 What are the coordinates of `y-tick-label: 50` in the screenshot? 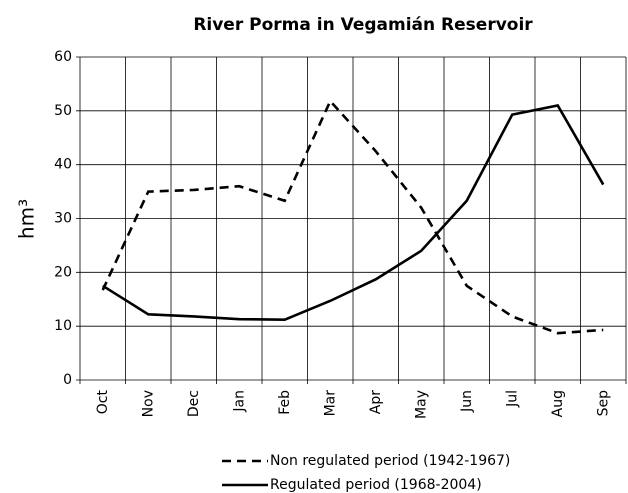 It's located at (63, 111).